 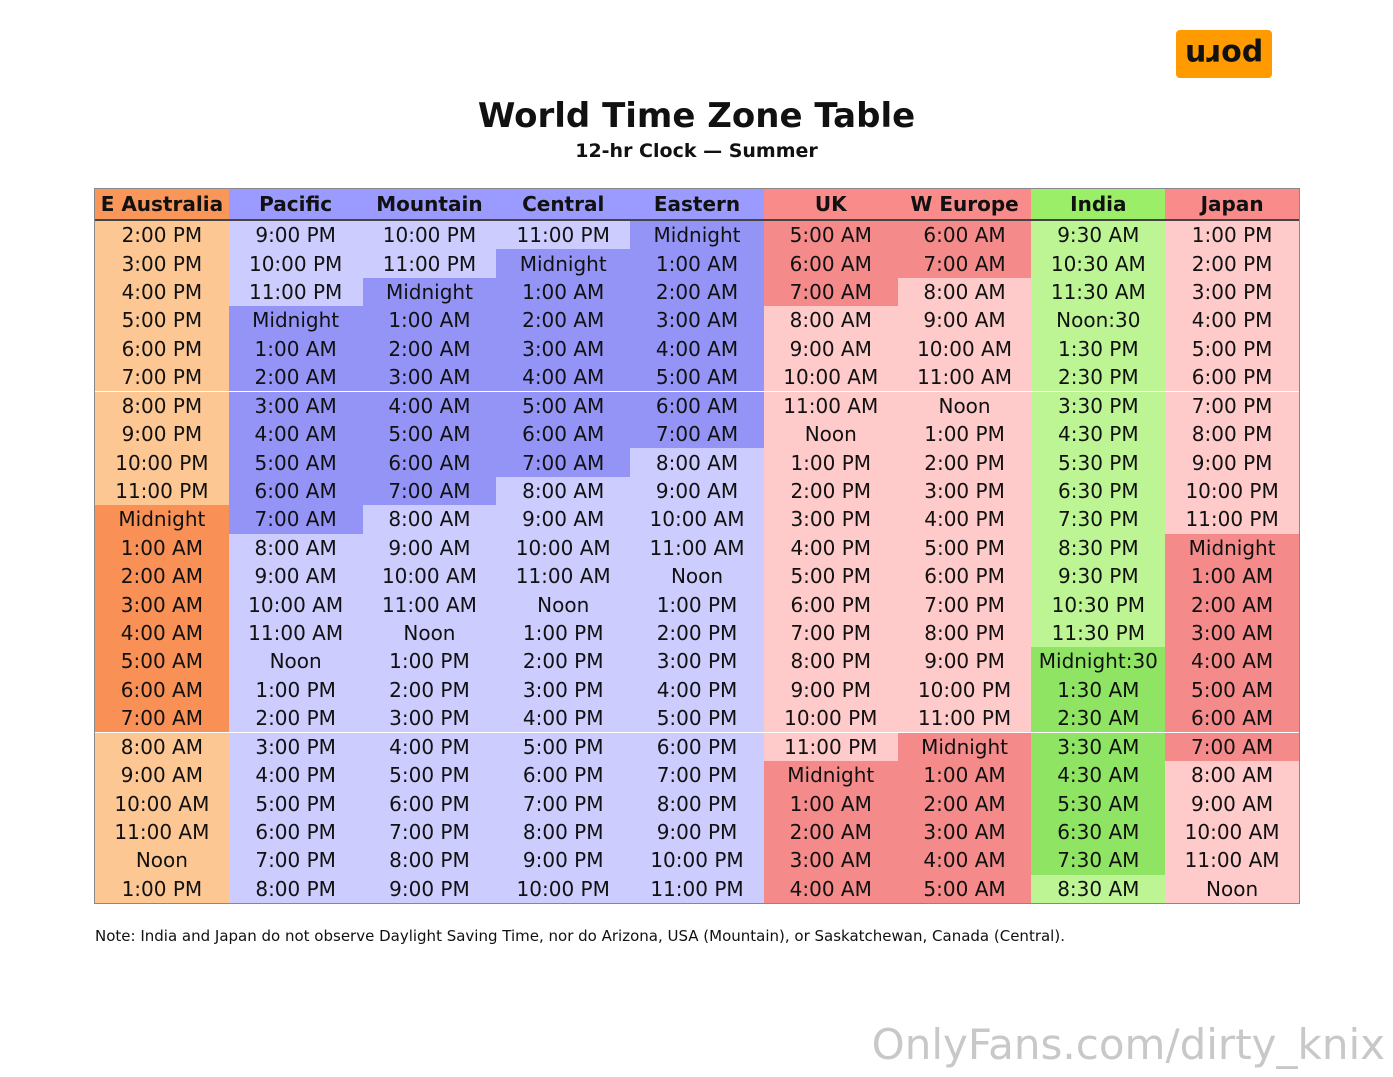 I want to click on column-header: Mountain, so click(x=429, y=205).